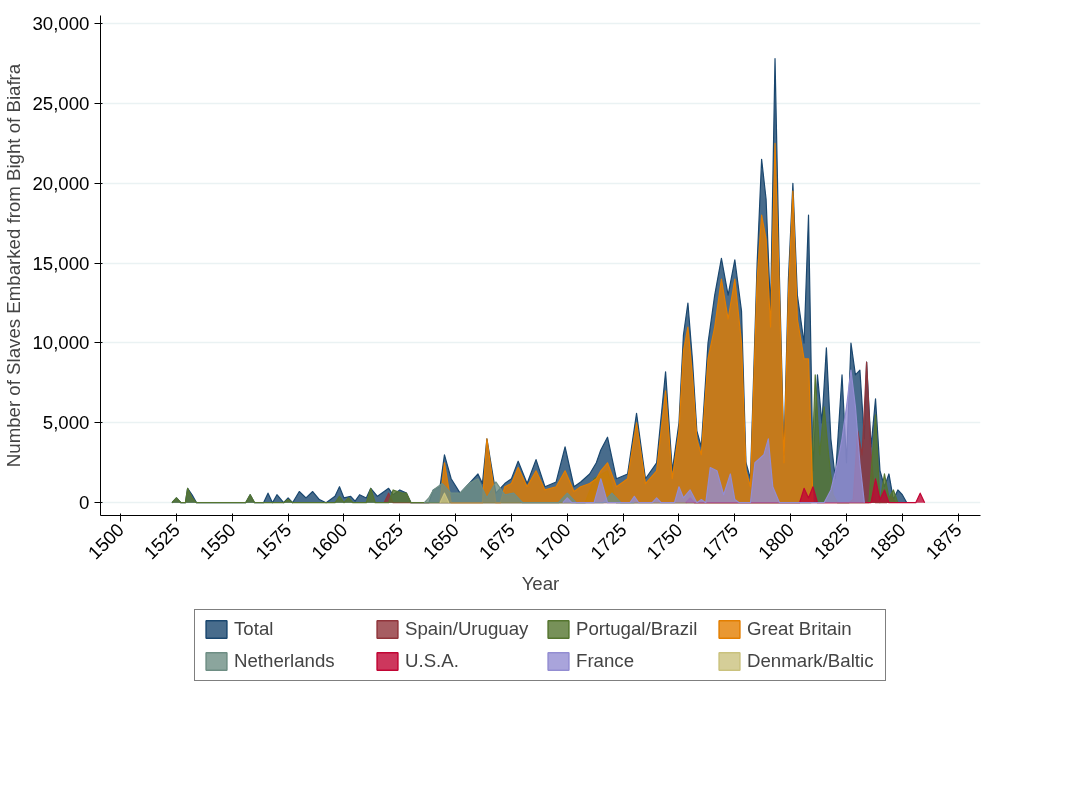 This screenshot has width=1074, height=787. I want to click on y-tick-label: 10,000, so click(61, 343).